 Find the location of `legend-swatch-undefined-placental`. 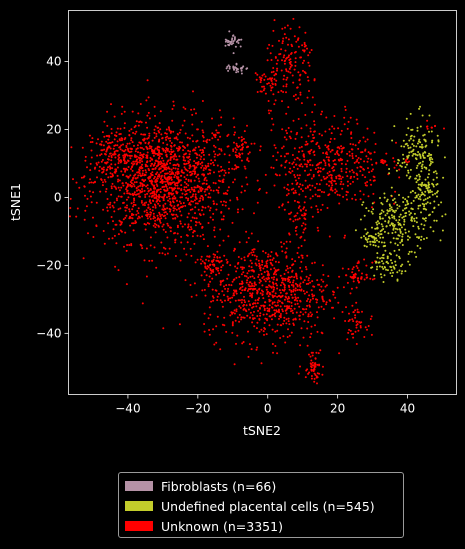

legend-swatch-undefined-placental is located at coordinates (139, 506).